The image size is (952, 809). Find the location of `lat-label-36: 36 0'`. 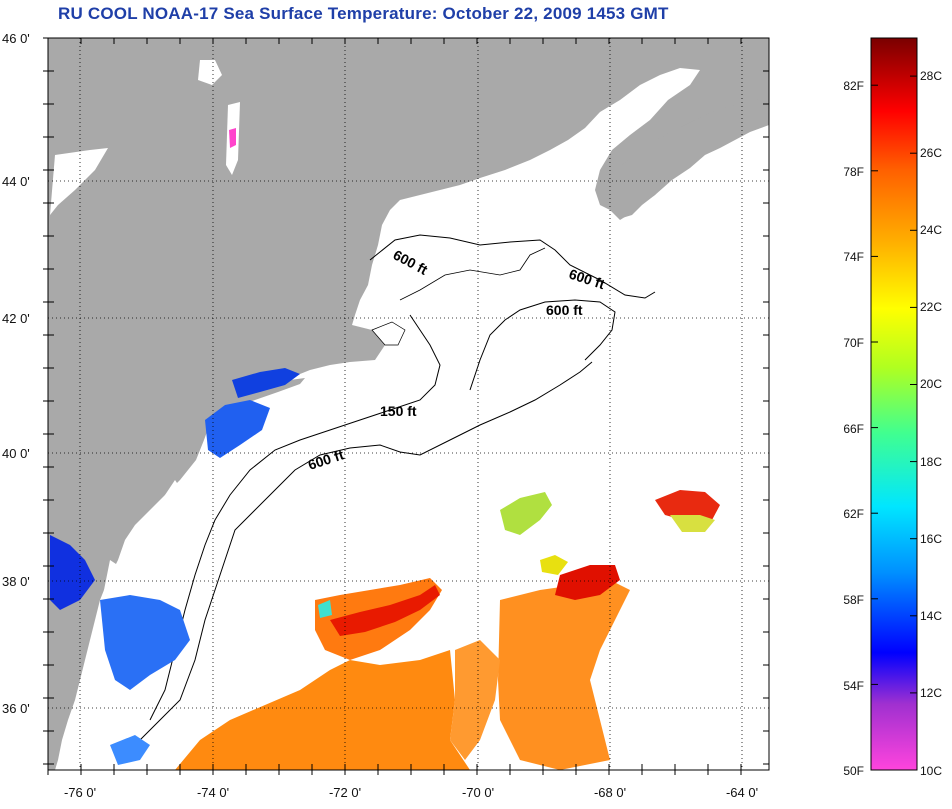

lat-label-36: 36 0' is located at coordinates (16, 708).